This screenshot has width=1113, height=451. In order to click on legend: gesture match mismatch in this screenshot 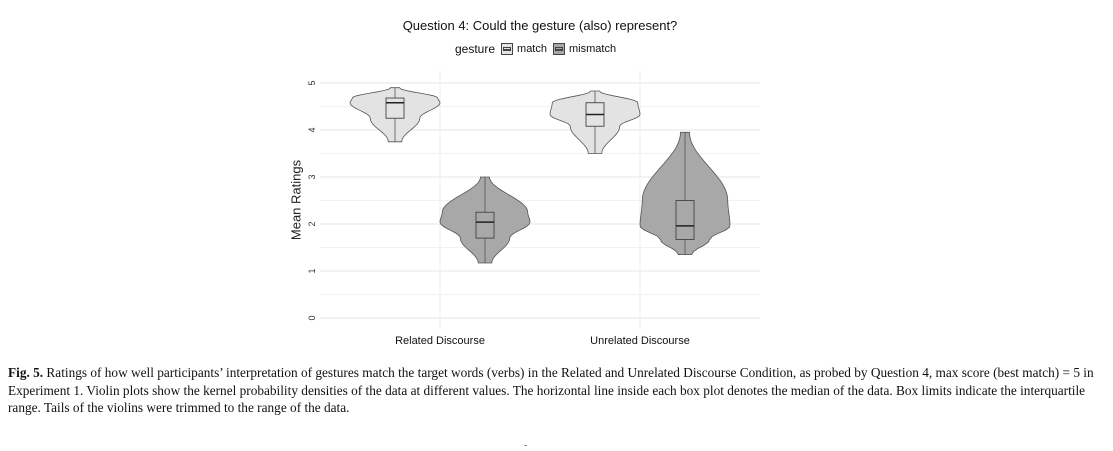, I will do `click(538, 49)`.